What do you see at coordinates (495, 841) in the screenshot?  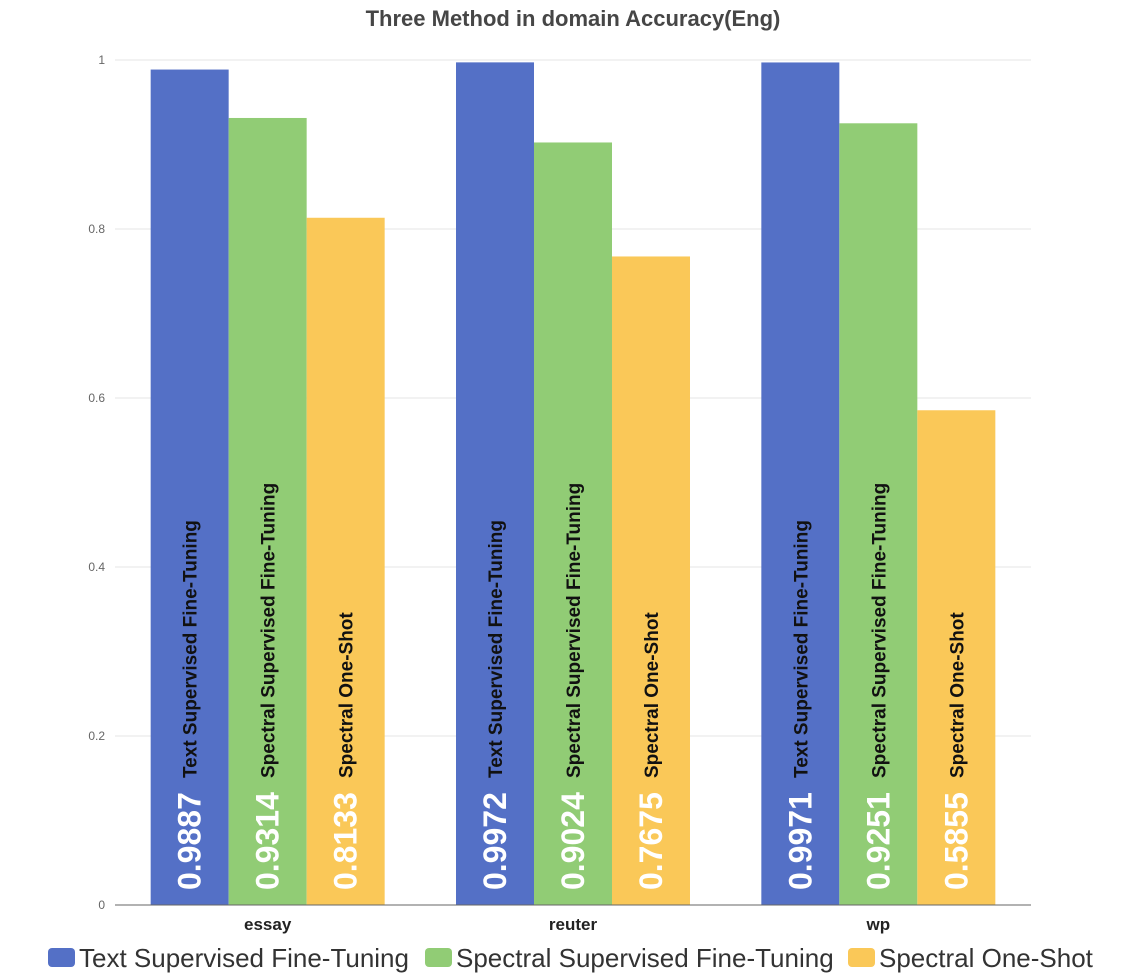 I see `bar-value-label: 0.9972` at bounding box center [495, 841].